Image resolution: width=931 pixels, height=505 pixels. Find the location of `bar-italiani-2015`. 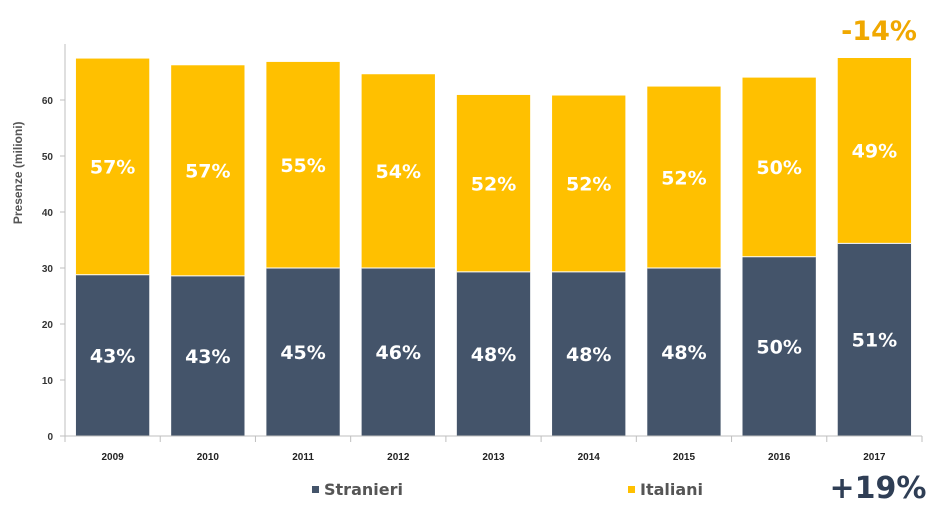

bar-italiani-2015 is located at coordinates (684, 177).